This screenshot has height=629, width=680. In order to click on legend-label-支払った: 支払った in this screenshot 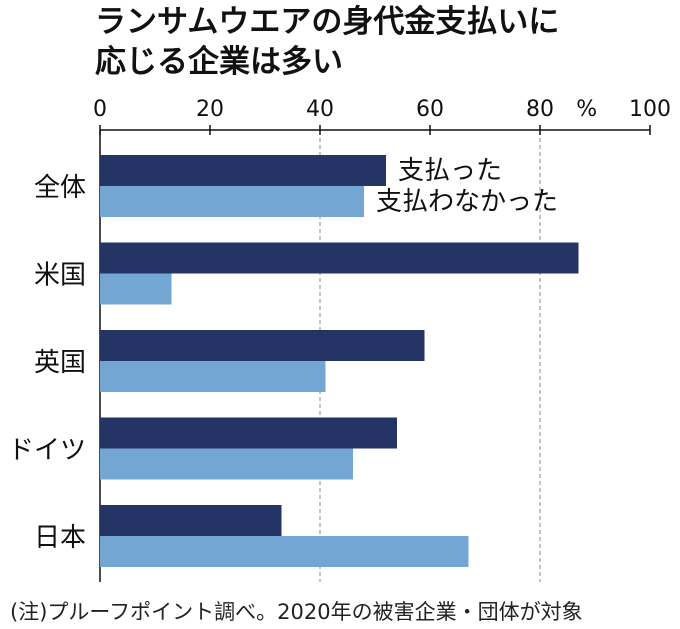, I will do `click(450, 171)`.